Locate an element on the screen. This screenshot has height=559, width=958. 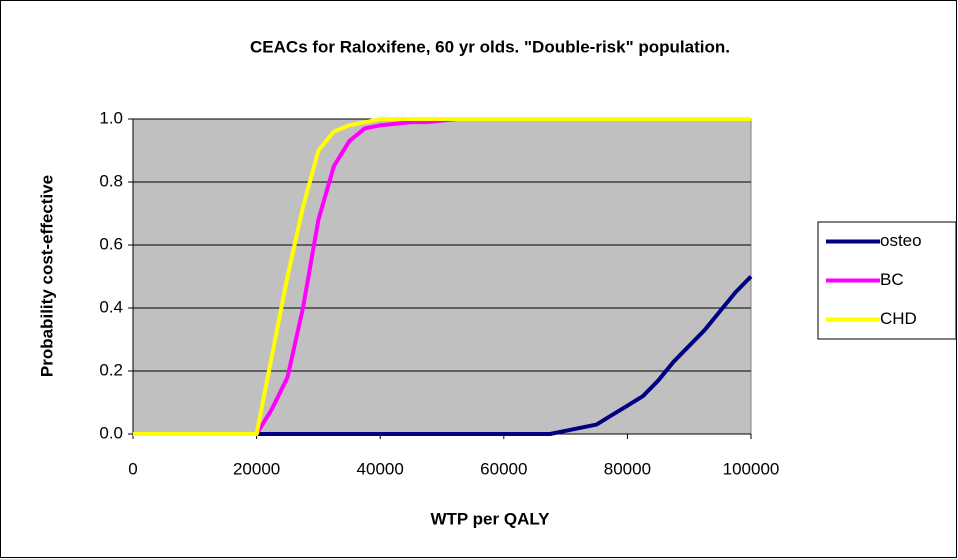
y-tick-label: 0.0 is located at coordinates (111, 432).